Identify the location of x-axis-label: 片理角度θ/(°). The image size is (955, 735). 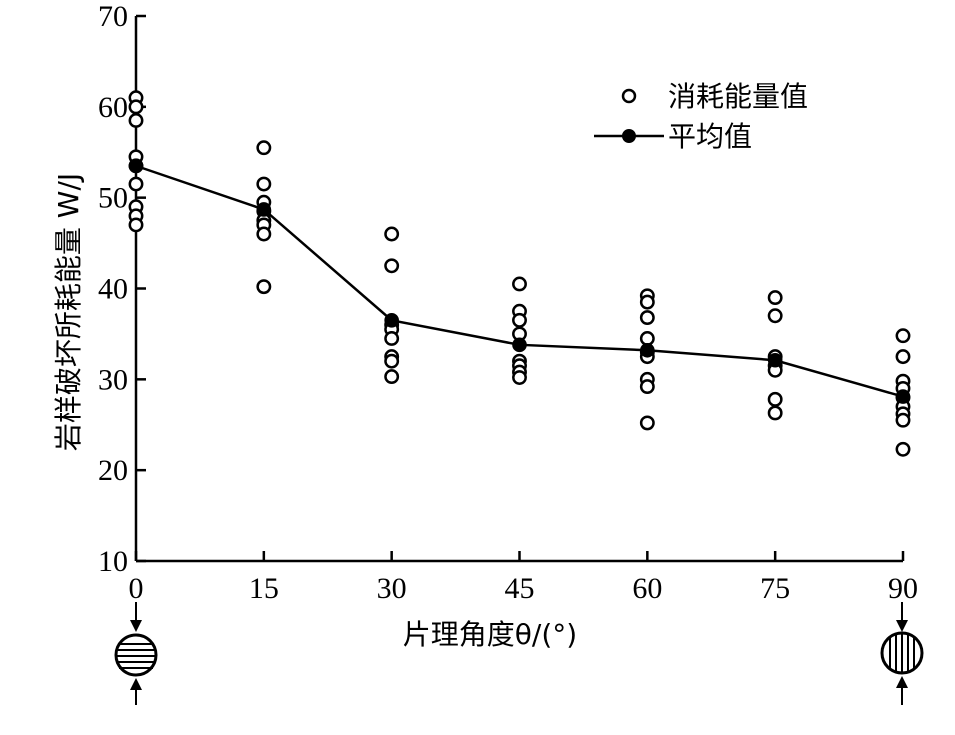
(490, 634).